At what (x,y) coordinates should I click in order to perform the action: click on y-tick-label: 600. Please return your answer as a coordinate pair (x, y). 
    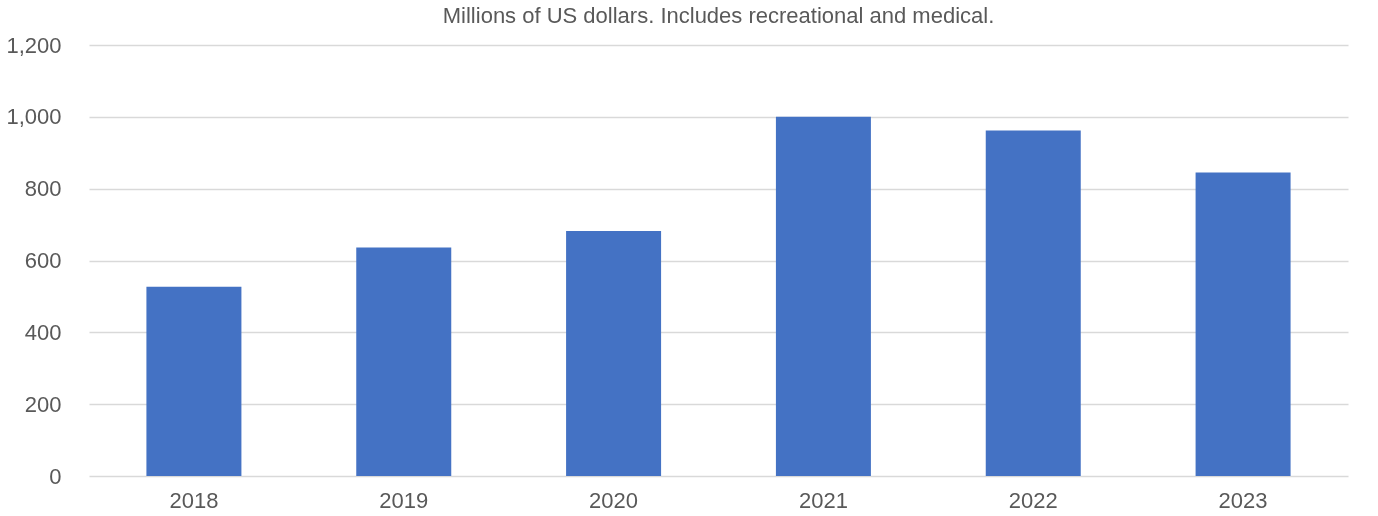
    Looking at the image, I should click on (43, 260).